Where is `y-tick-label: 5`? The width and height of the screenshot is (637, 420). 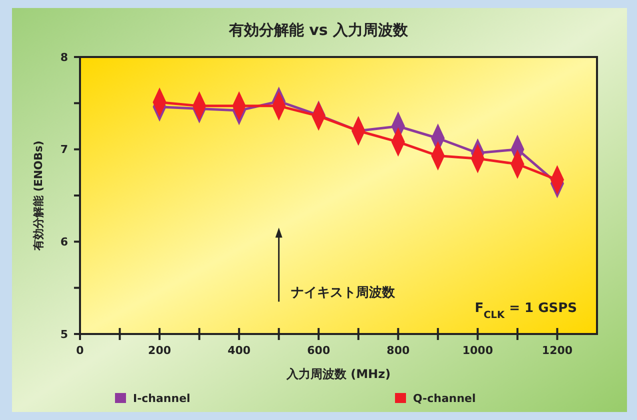 y-tick-label: 5 is located at coordinates (64, 334).